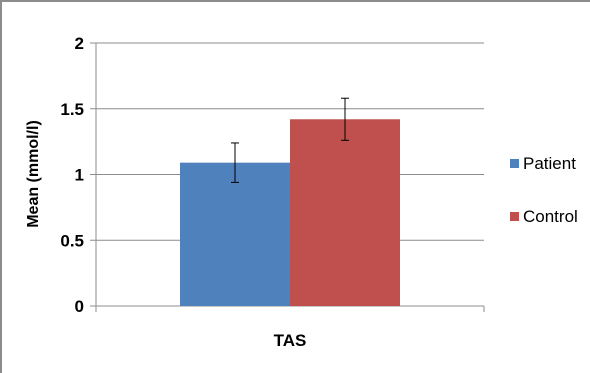 The image size is (590, 373). What do you see at coordinates (549, 163) in the screenshot?
I see `legend-label-patient: Patient` at bounding box center [549, 163].